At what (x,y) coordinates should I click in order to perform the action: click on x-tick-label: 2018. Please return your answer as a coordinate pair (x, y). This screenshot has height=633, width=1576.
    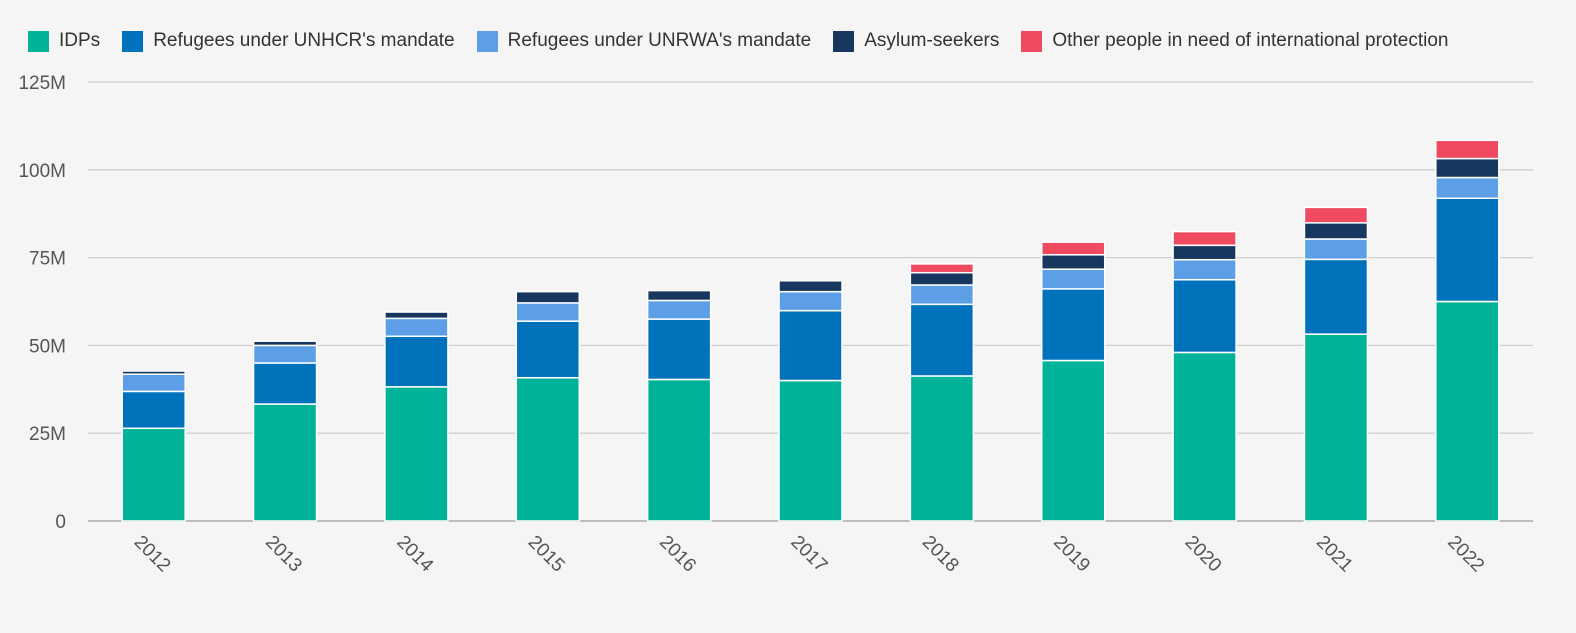
    Looking at the image, I should click on (940, 554).